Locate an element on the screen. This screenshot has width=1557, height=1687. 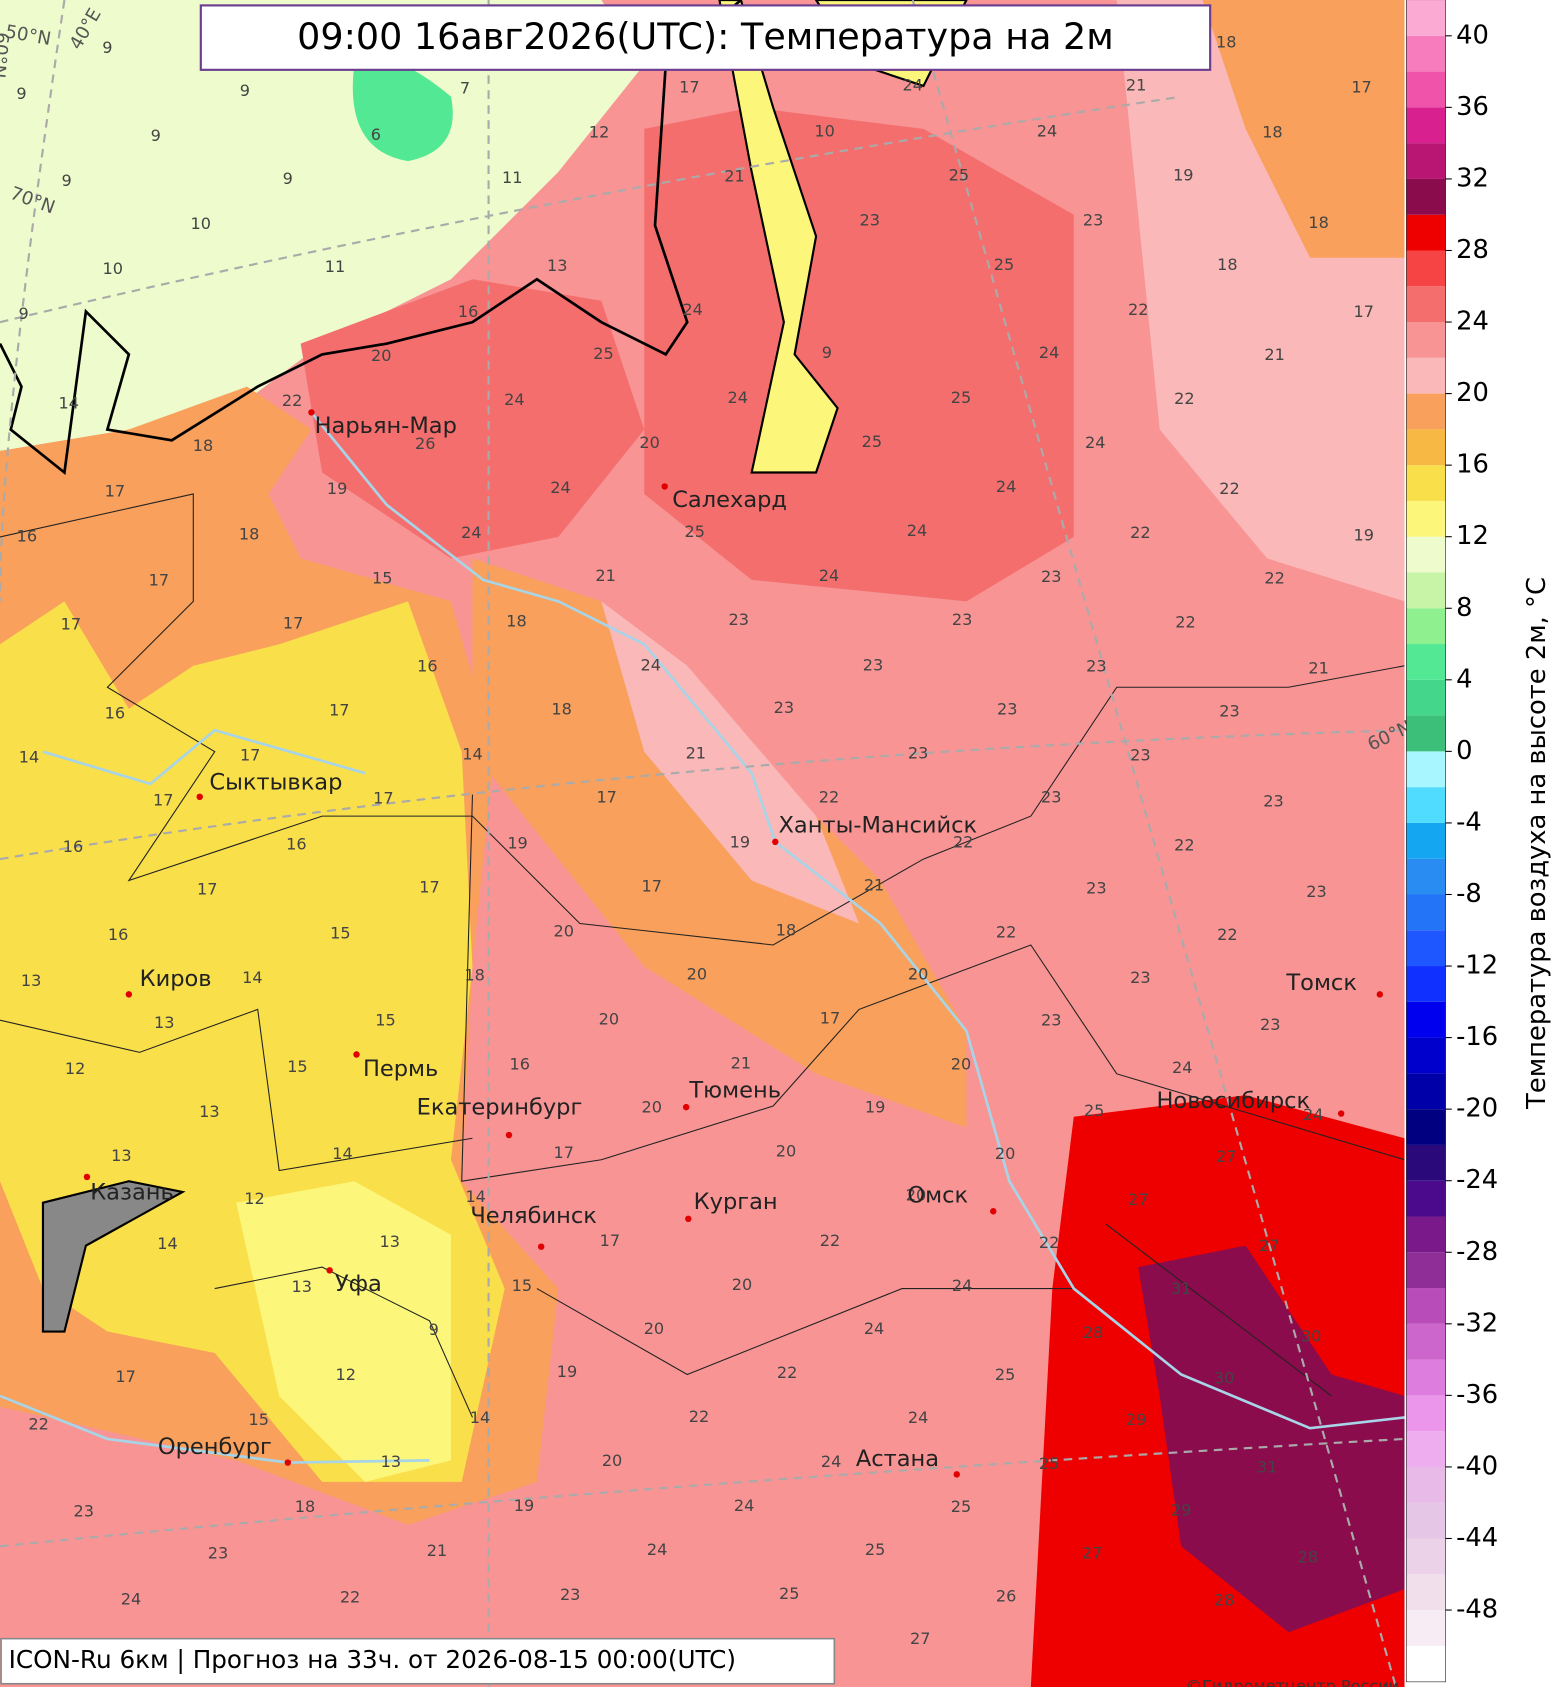
colorbar-tick-label: -44 is located at coordinates (1477, 1538).